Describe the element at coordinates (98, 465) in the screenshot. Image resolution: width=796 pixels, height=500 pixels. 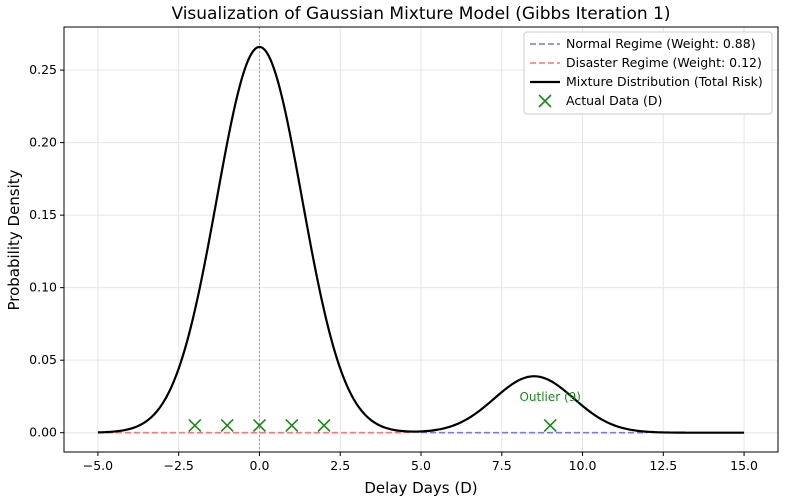
I see `x-tick-label: −5.0` at that location.